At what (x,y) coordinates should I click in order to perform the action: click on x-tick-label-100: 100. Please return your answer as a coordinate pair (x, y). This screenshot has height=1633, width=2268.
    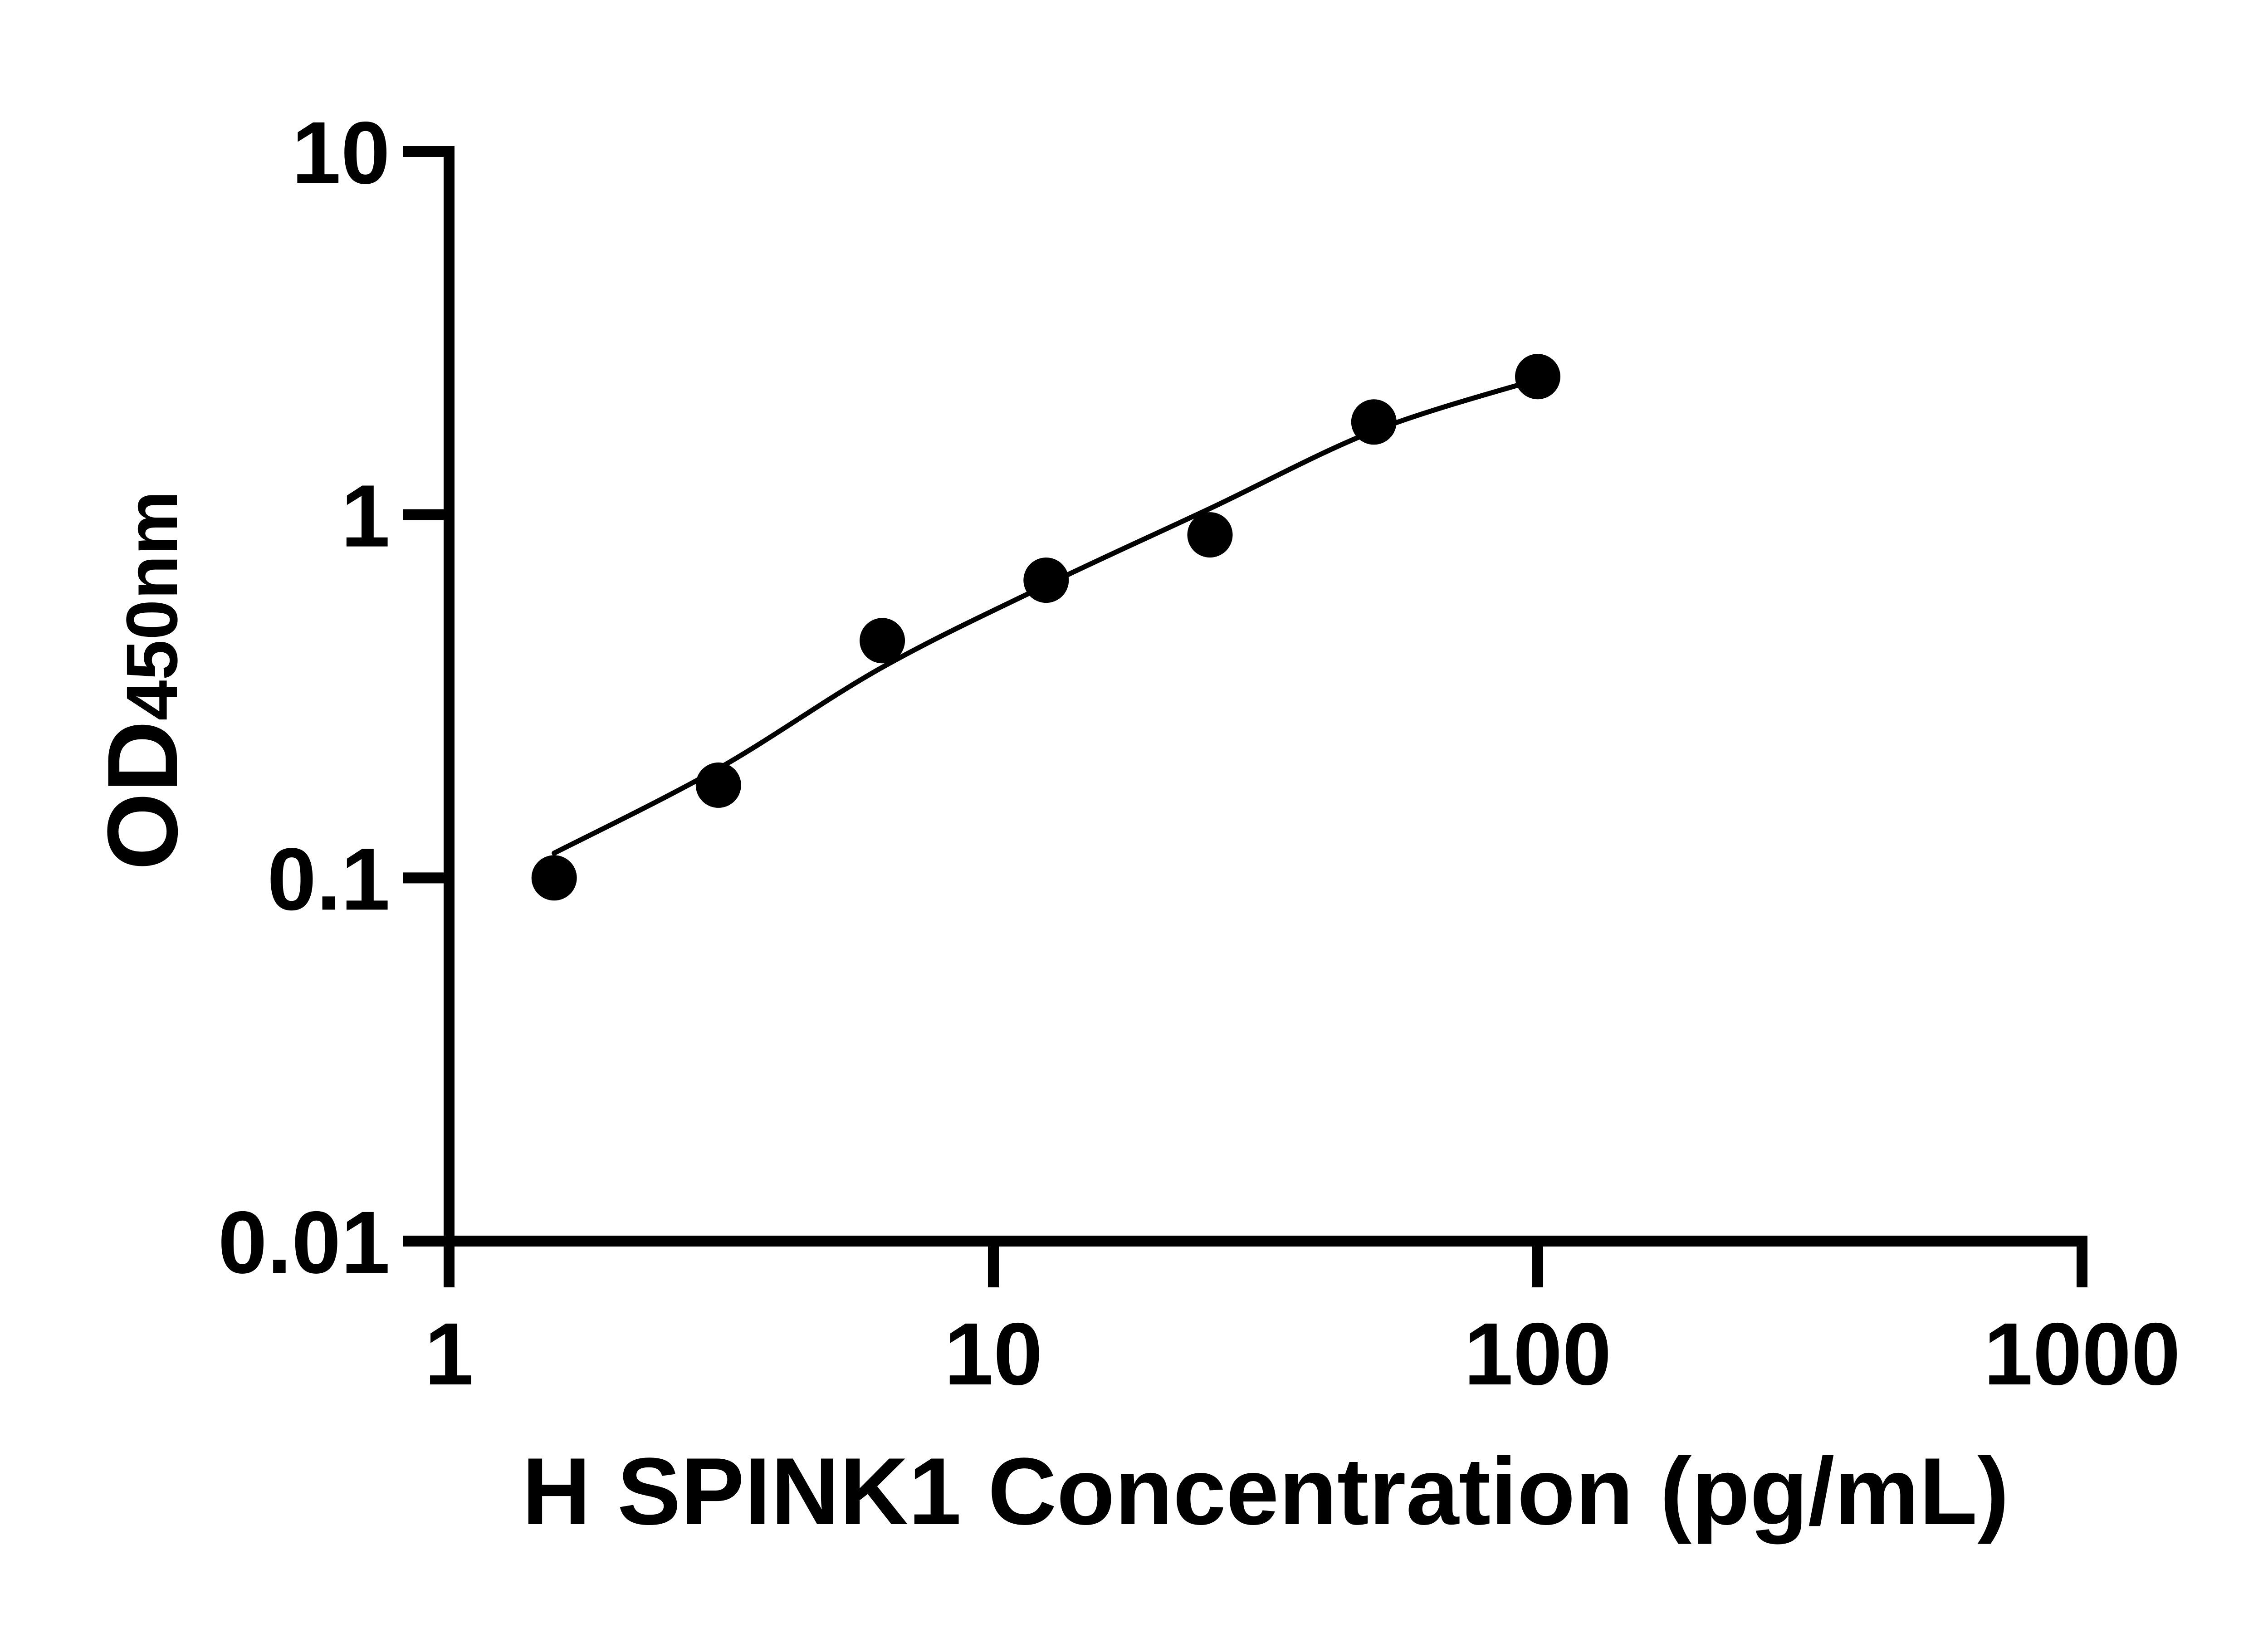
    Looking at the image, I should click on (1537, 1354).